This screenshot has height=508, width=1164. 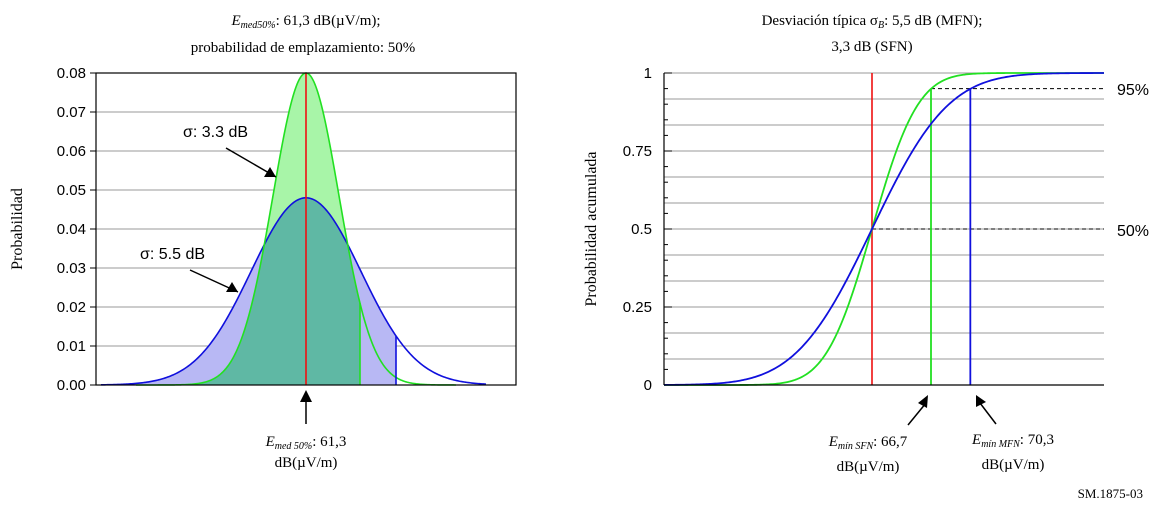 I want to click on sfn-unit: dB(µV/m), so click(x=868, y=467).